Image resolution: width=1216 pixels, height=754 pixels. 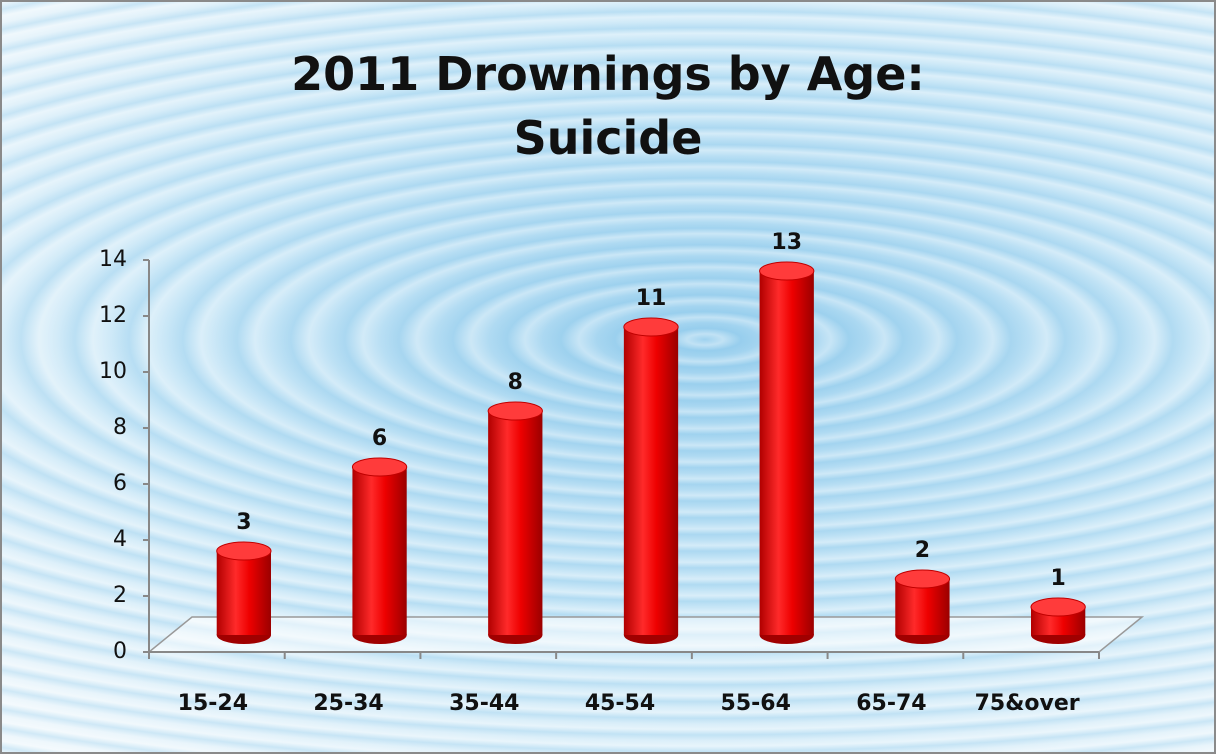 I want to click on chart-title: 2011 Drownings by Age: Suicide, so click(x=608, y=106).